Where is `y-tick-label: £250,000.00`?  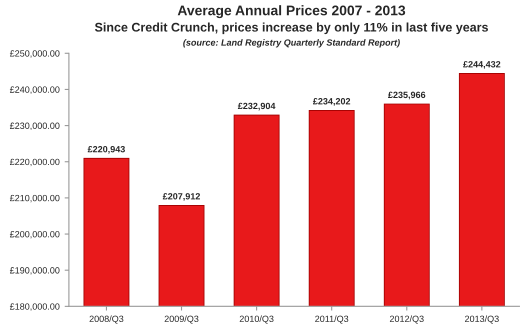
y-tick-label: £250,000.00 is located at coordinates (35, 54).